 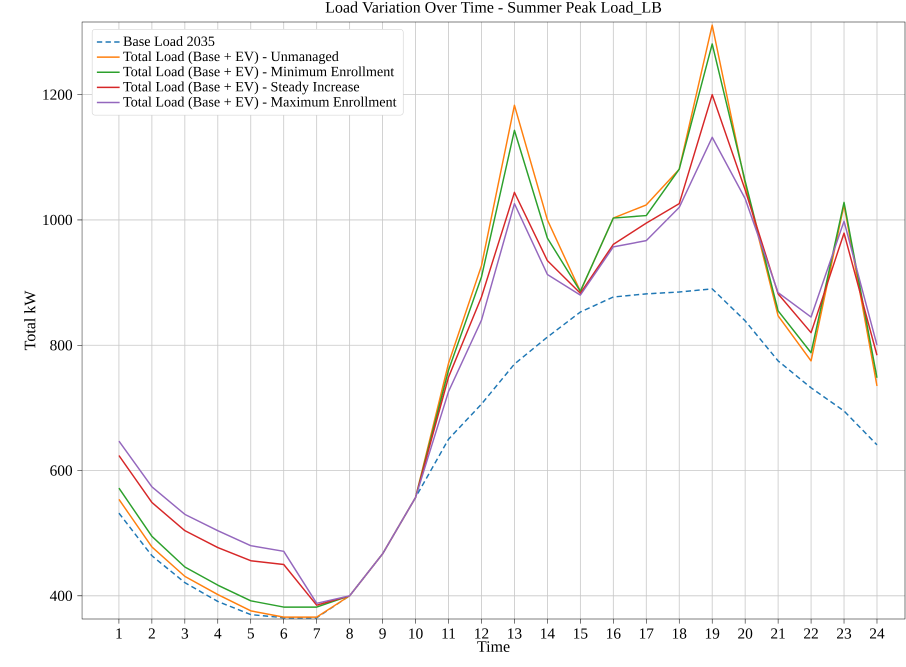 What do you see at coordinates (515, 633) in the screenshot?
I see `x-tick-label: 13` at bounding box center [515, 633].